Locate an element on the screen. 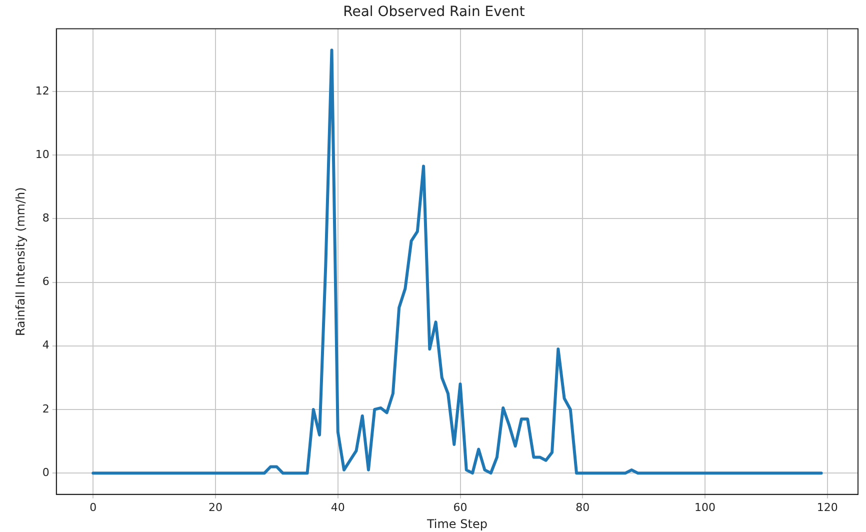 The height and width of the screenshot is (532, 866). y-tick-label: 8 is located at coordinates (46, 218).